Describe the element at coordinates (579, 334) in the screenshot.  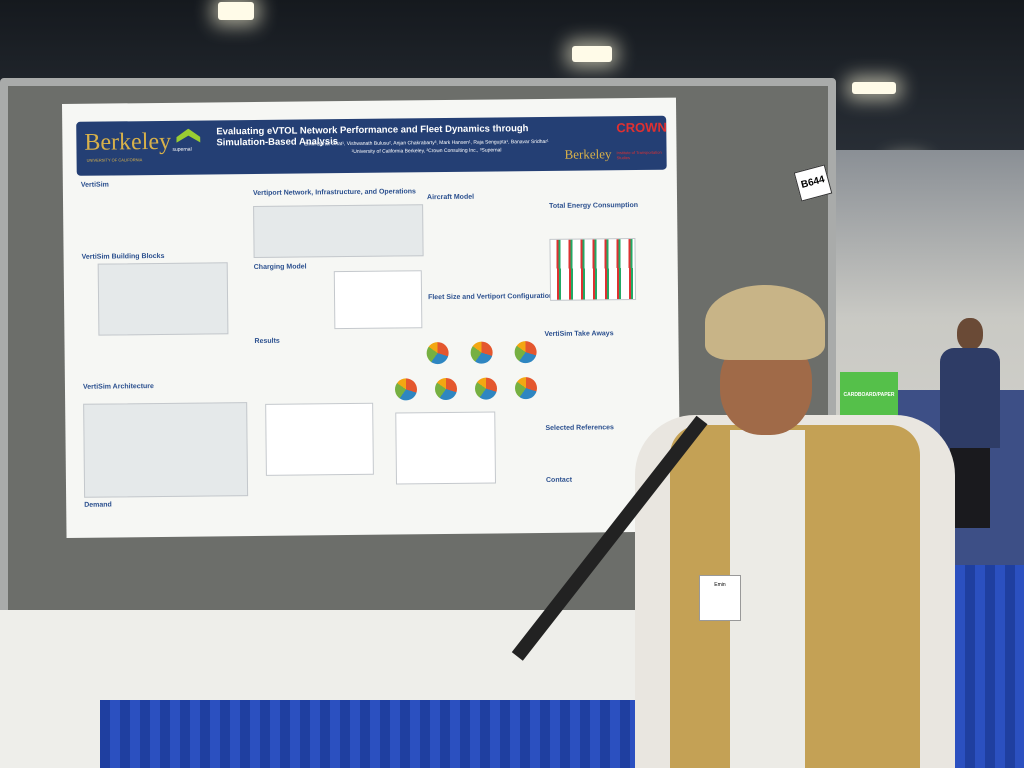
I see `section-heading: VertiSim Take Aways` at that location.